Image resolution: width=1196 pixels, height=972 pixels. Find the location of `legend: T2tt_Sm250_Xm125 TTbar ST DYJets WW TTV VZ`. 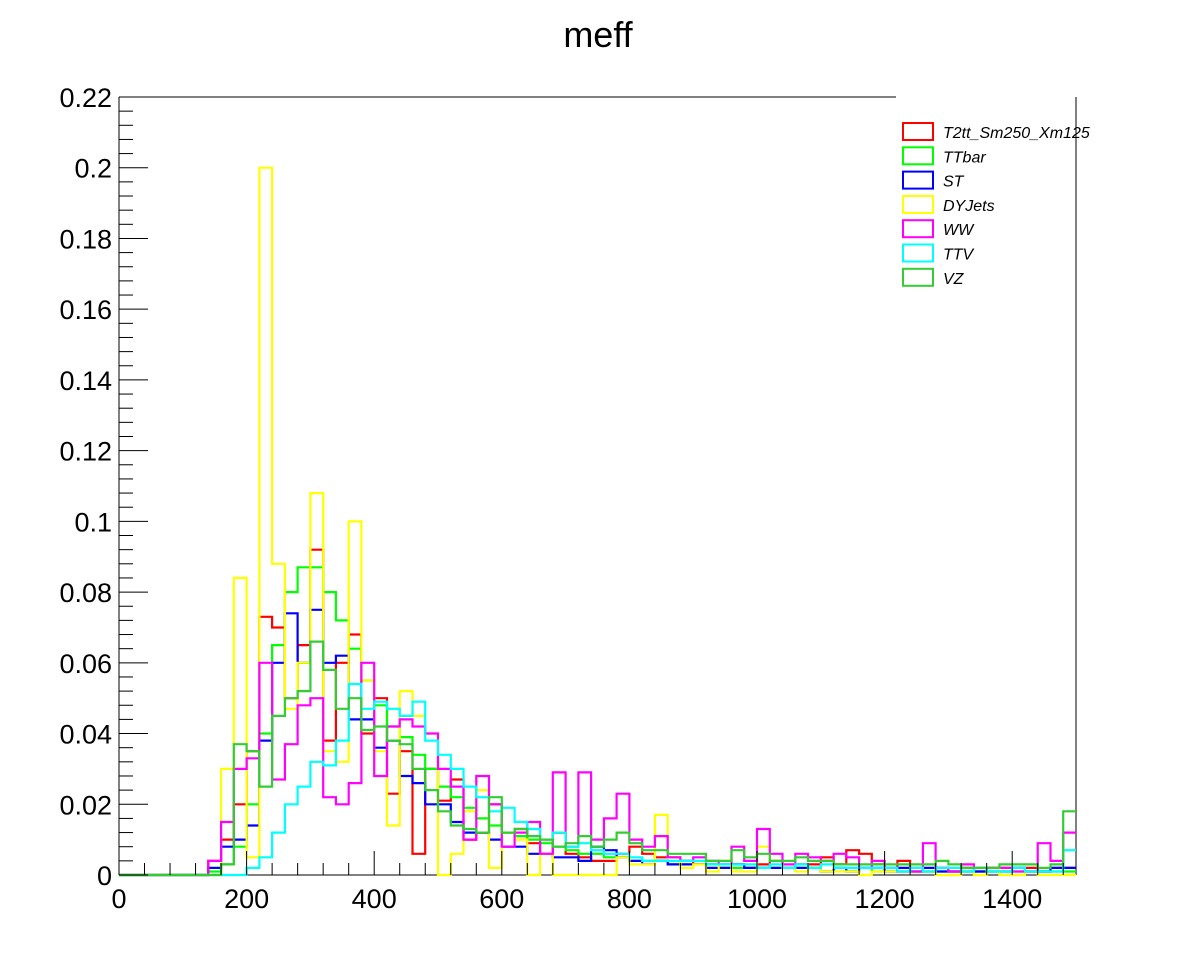

legend: T2tt_Sm250_Xm125 TTbar ST DYJets WW TTV VZ is located at coordinates (996, 205).